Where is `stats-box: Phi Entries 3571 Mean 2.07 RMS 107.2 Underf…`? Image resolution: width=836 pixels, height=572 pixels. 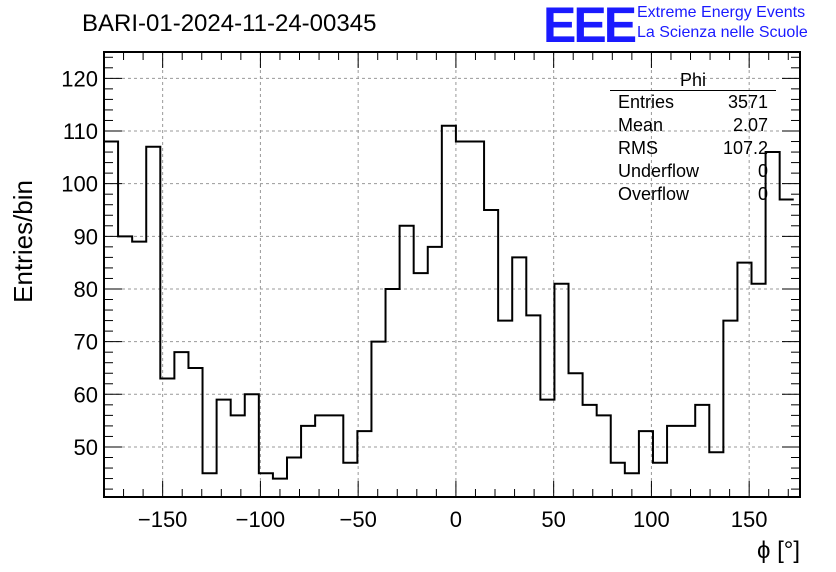 stats-box: Phi Entries 3571 Mean 2.07 RMS 107.2 Underf… is located at coordinates (693, 138).